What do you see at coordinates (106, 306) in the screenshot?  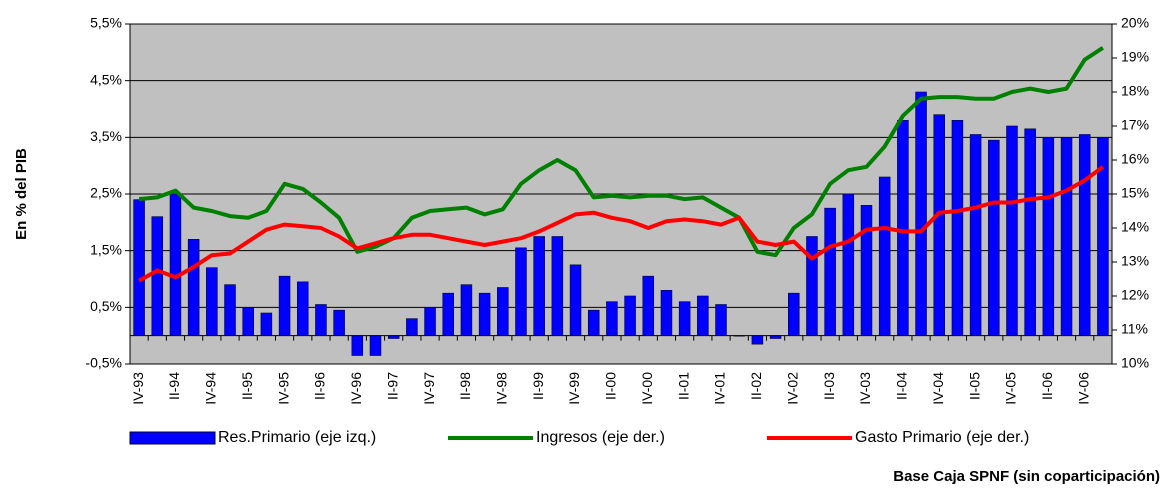 I see `y-tick-label: 0,5%` at bounding box center [106, 306].